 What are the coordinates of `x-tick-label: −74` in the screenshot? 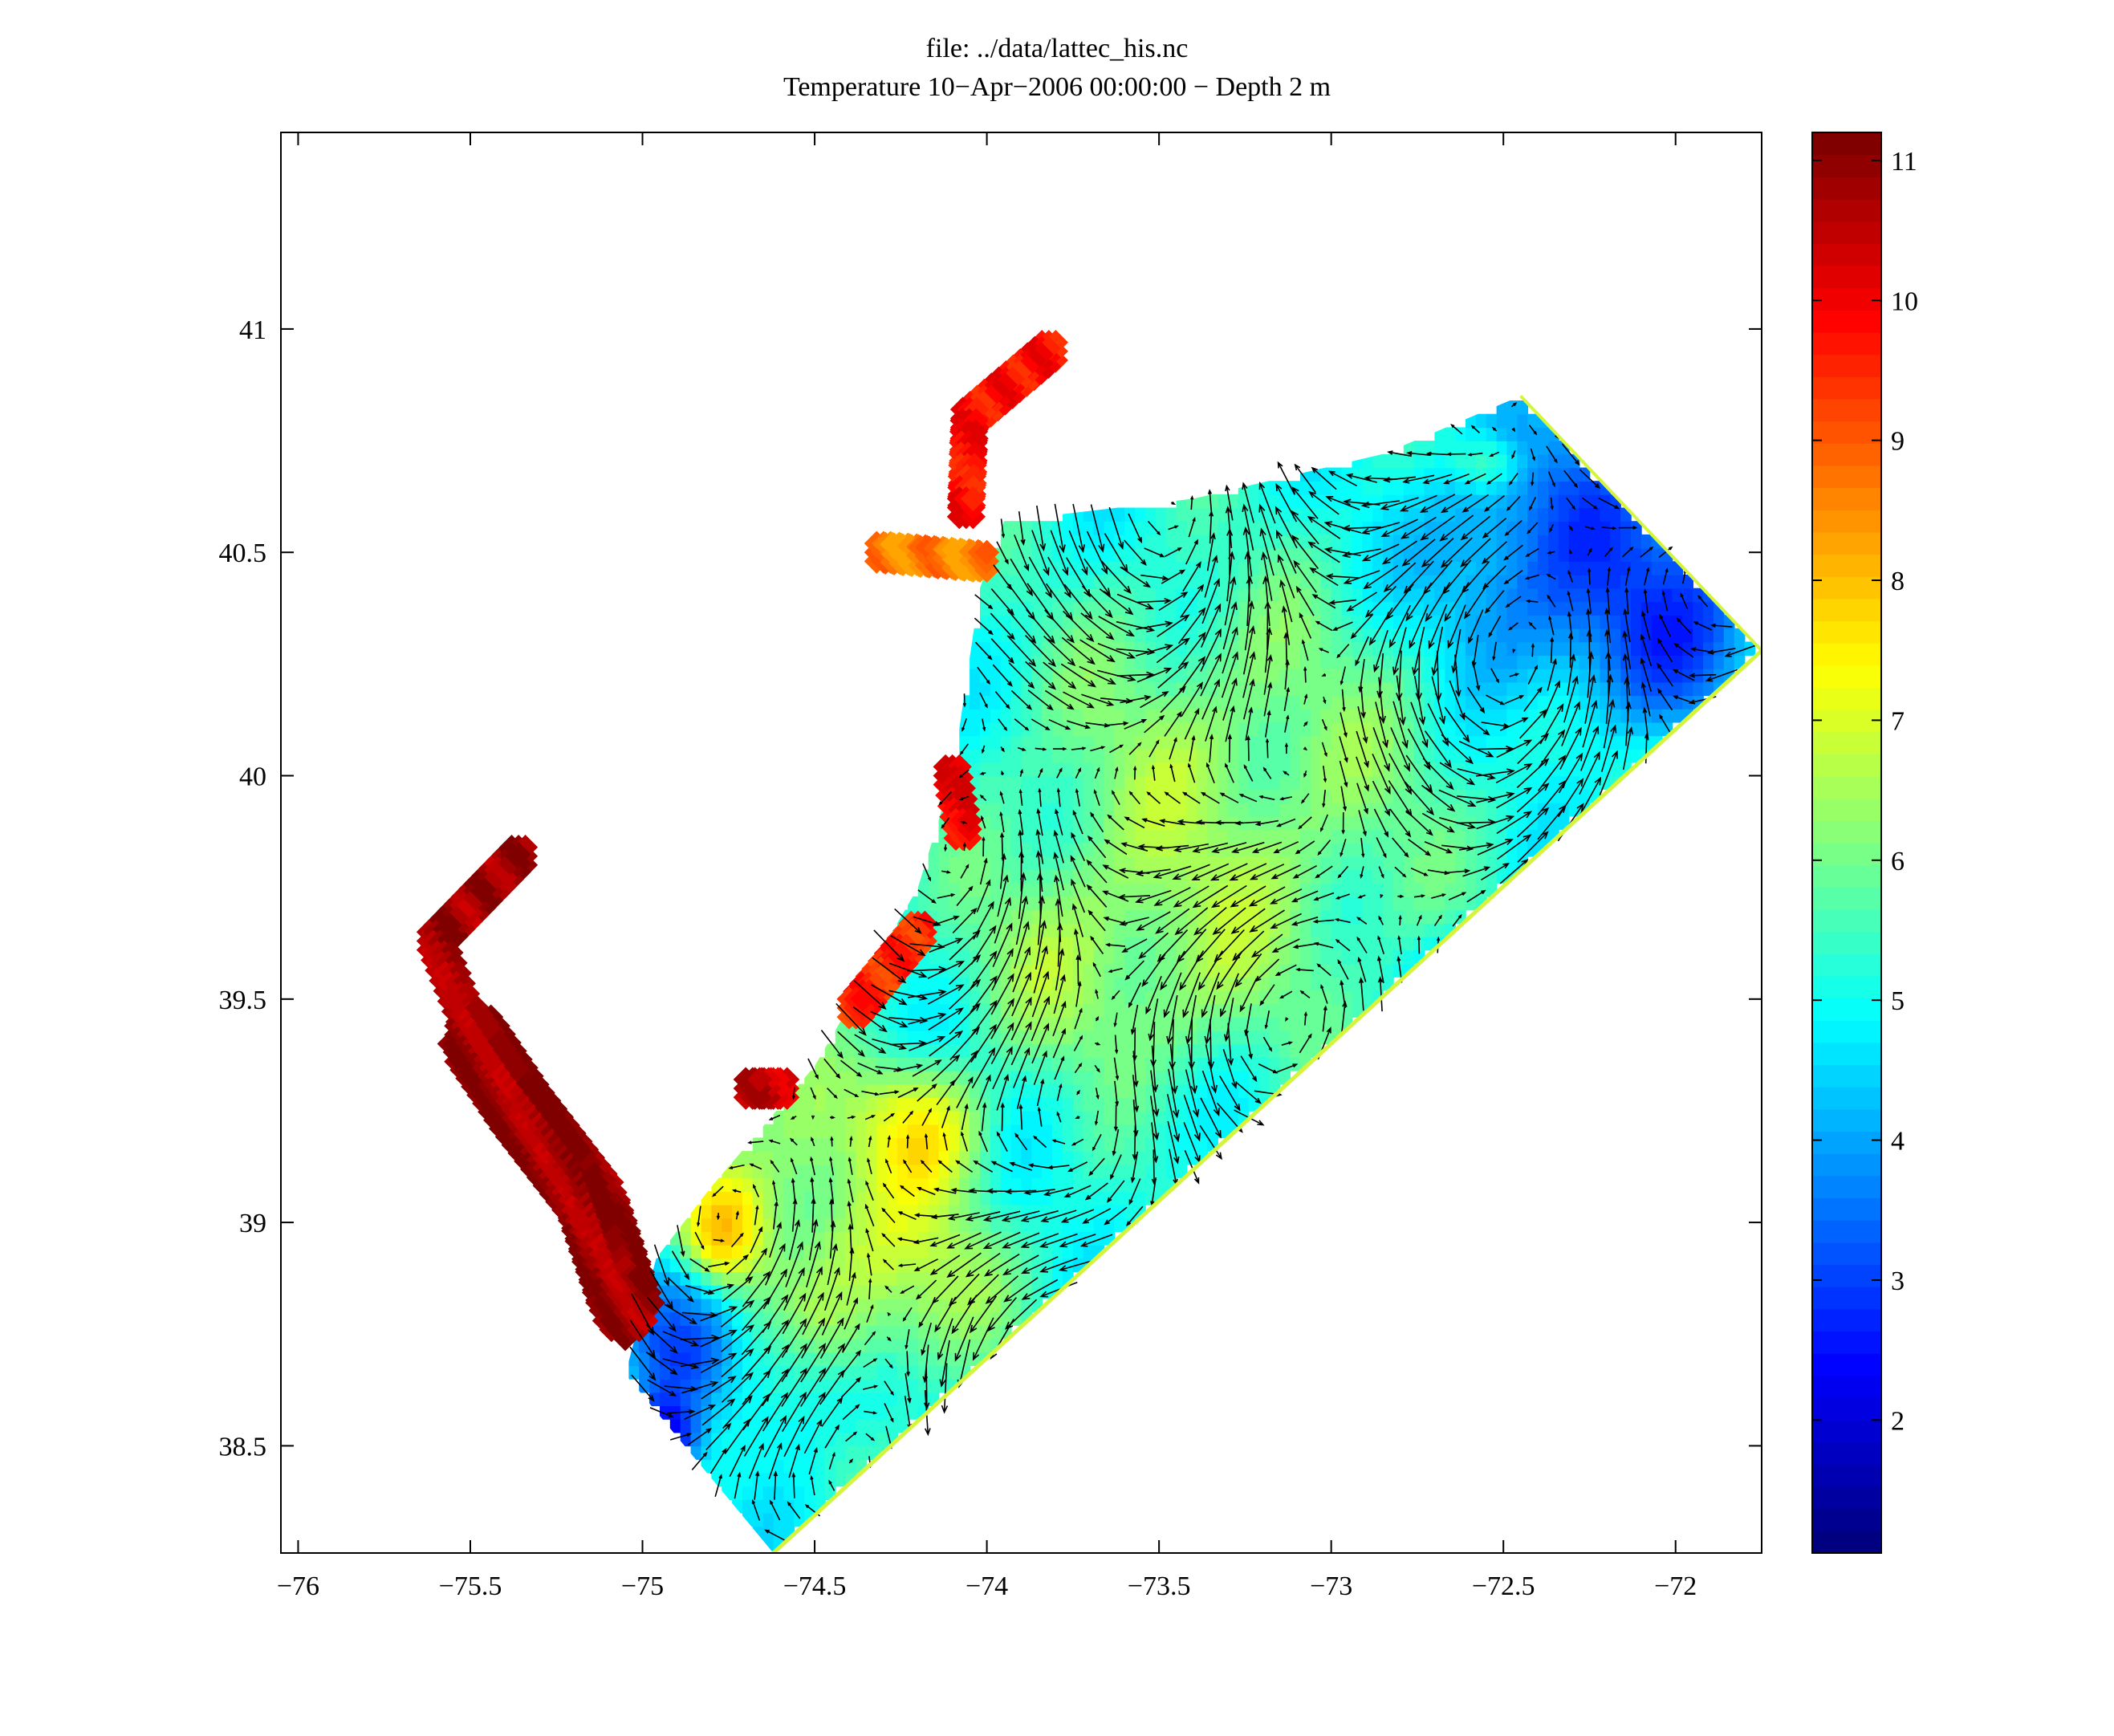 It's located at (987, 1586).